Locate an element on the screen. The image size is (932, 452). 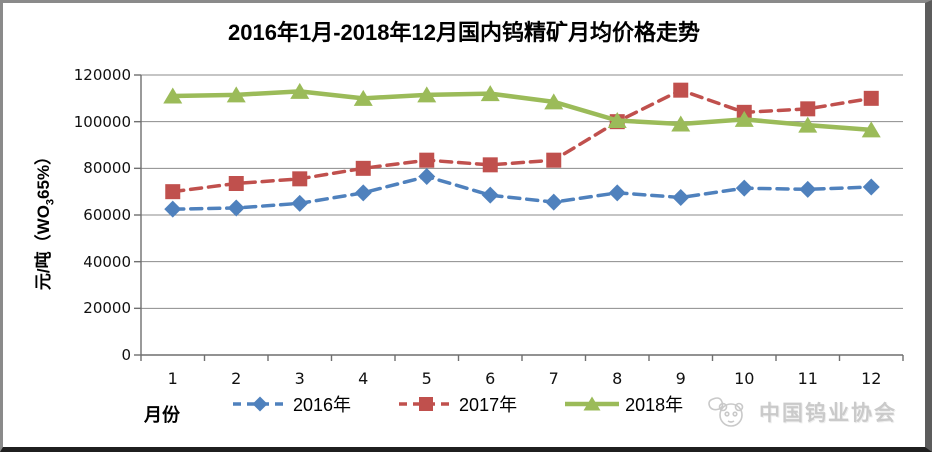
legend-label: 2017年 is located at coordinates (488, 405).